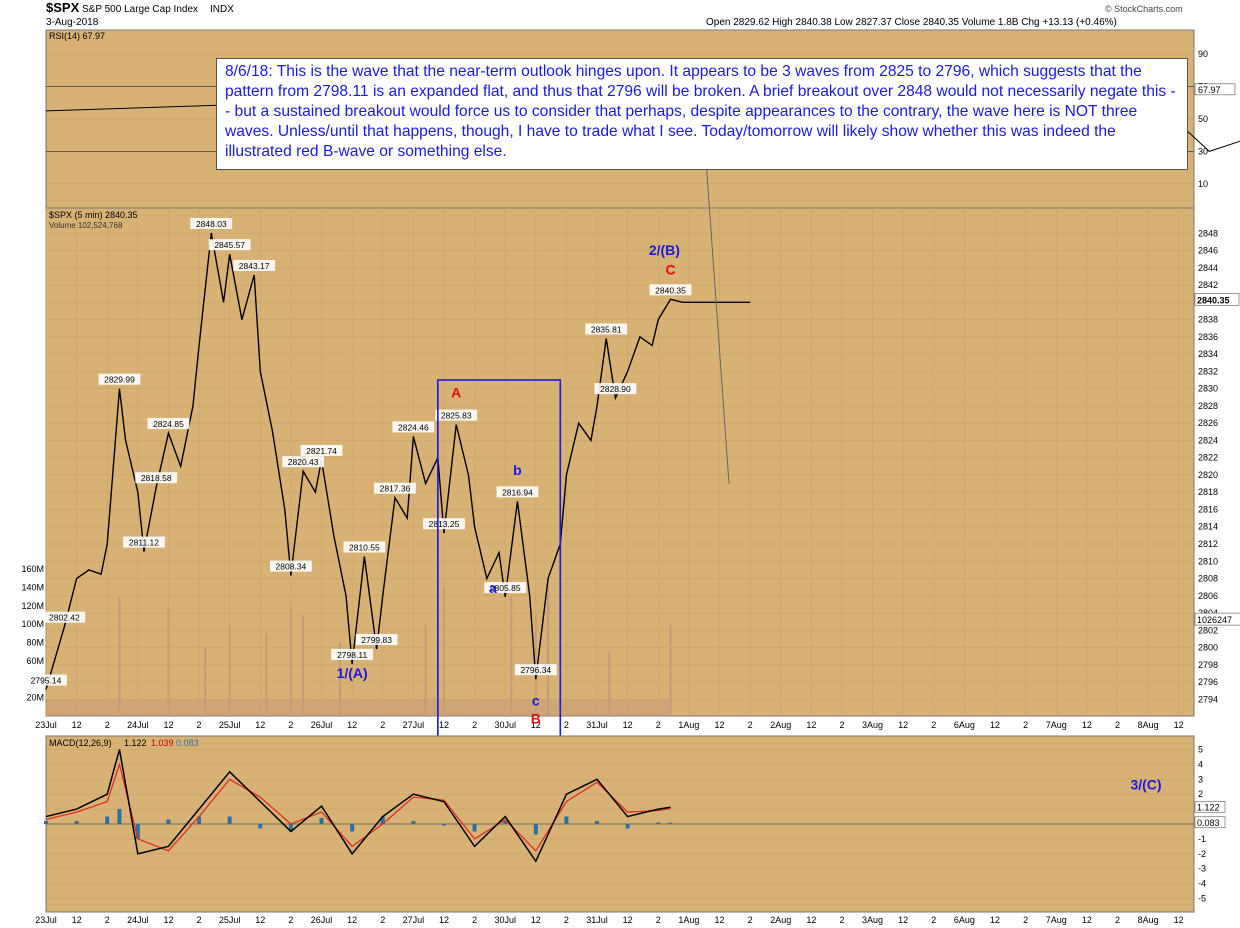 This screenshot has width=1240, height=928. I want to click on price-point-label: 2835.81, so click(606, 329).